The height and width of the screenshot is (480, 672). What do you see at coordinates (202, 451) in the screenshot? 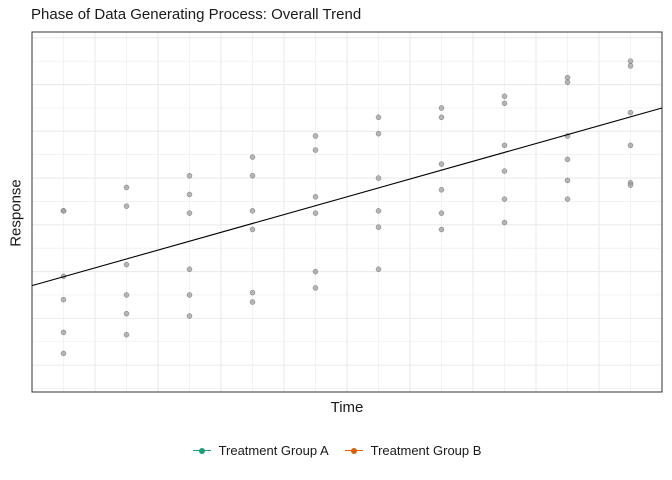
I see `legend-key-group-a` at bounding box center [202, 451].